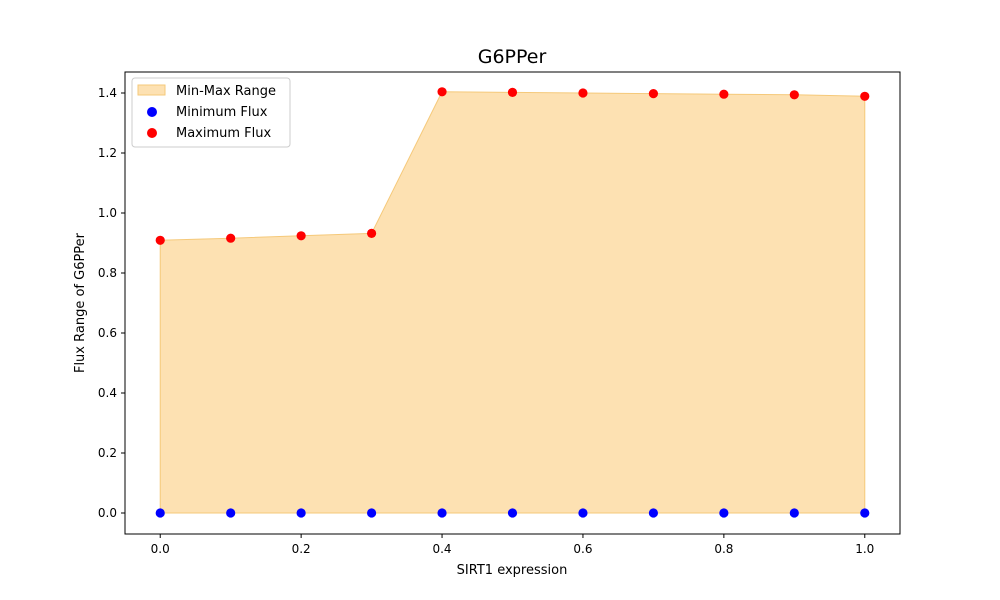  What do you see at coordinates (582, 549) in the screenshot?
I see `x-tick-label-3: 0.6` at bounding box center [582, 549].